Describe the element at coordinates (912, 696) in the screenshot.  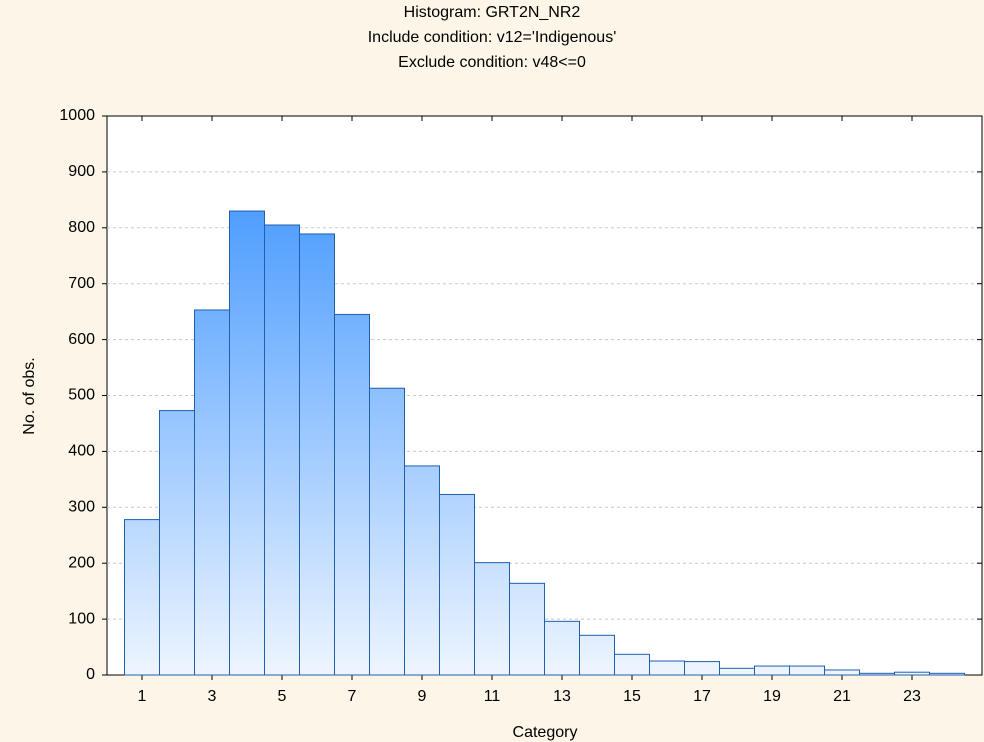
I see `x-tick-label: 23` at that location.